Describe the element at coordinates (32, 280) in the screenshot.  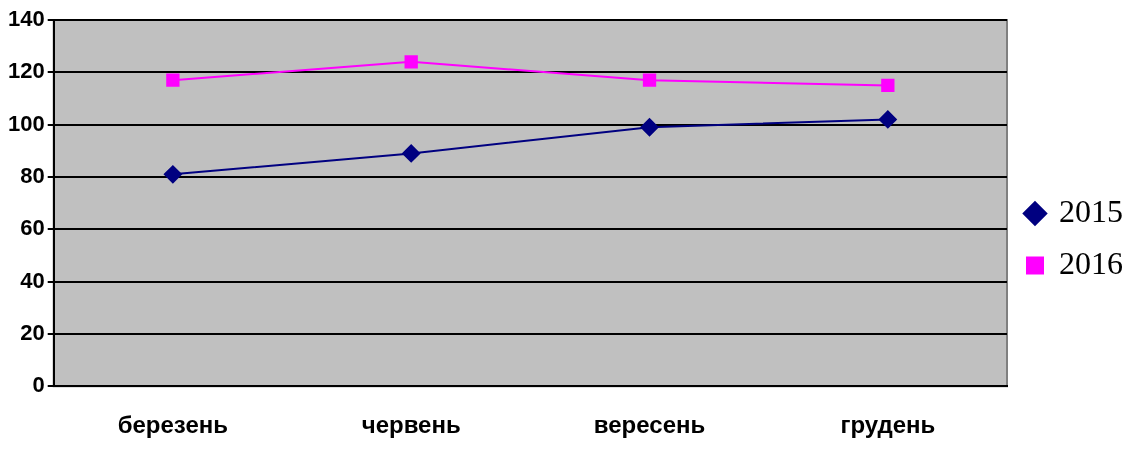
I see `y-tick-label: 40` at that location.